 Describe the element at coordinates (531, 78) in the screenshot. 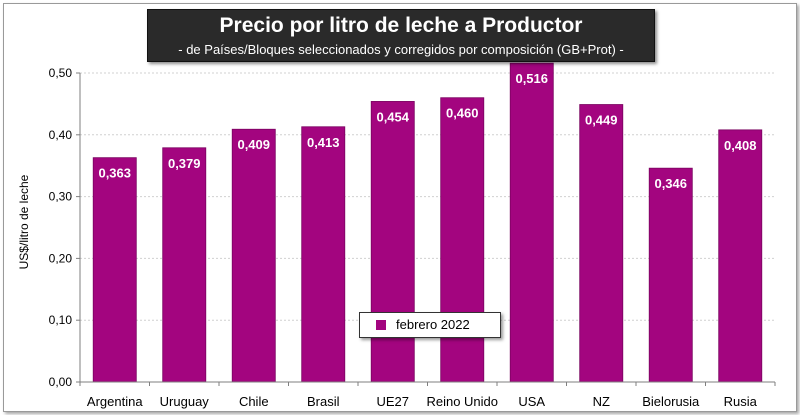

I see `data-label: 0,516` at that location.